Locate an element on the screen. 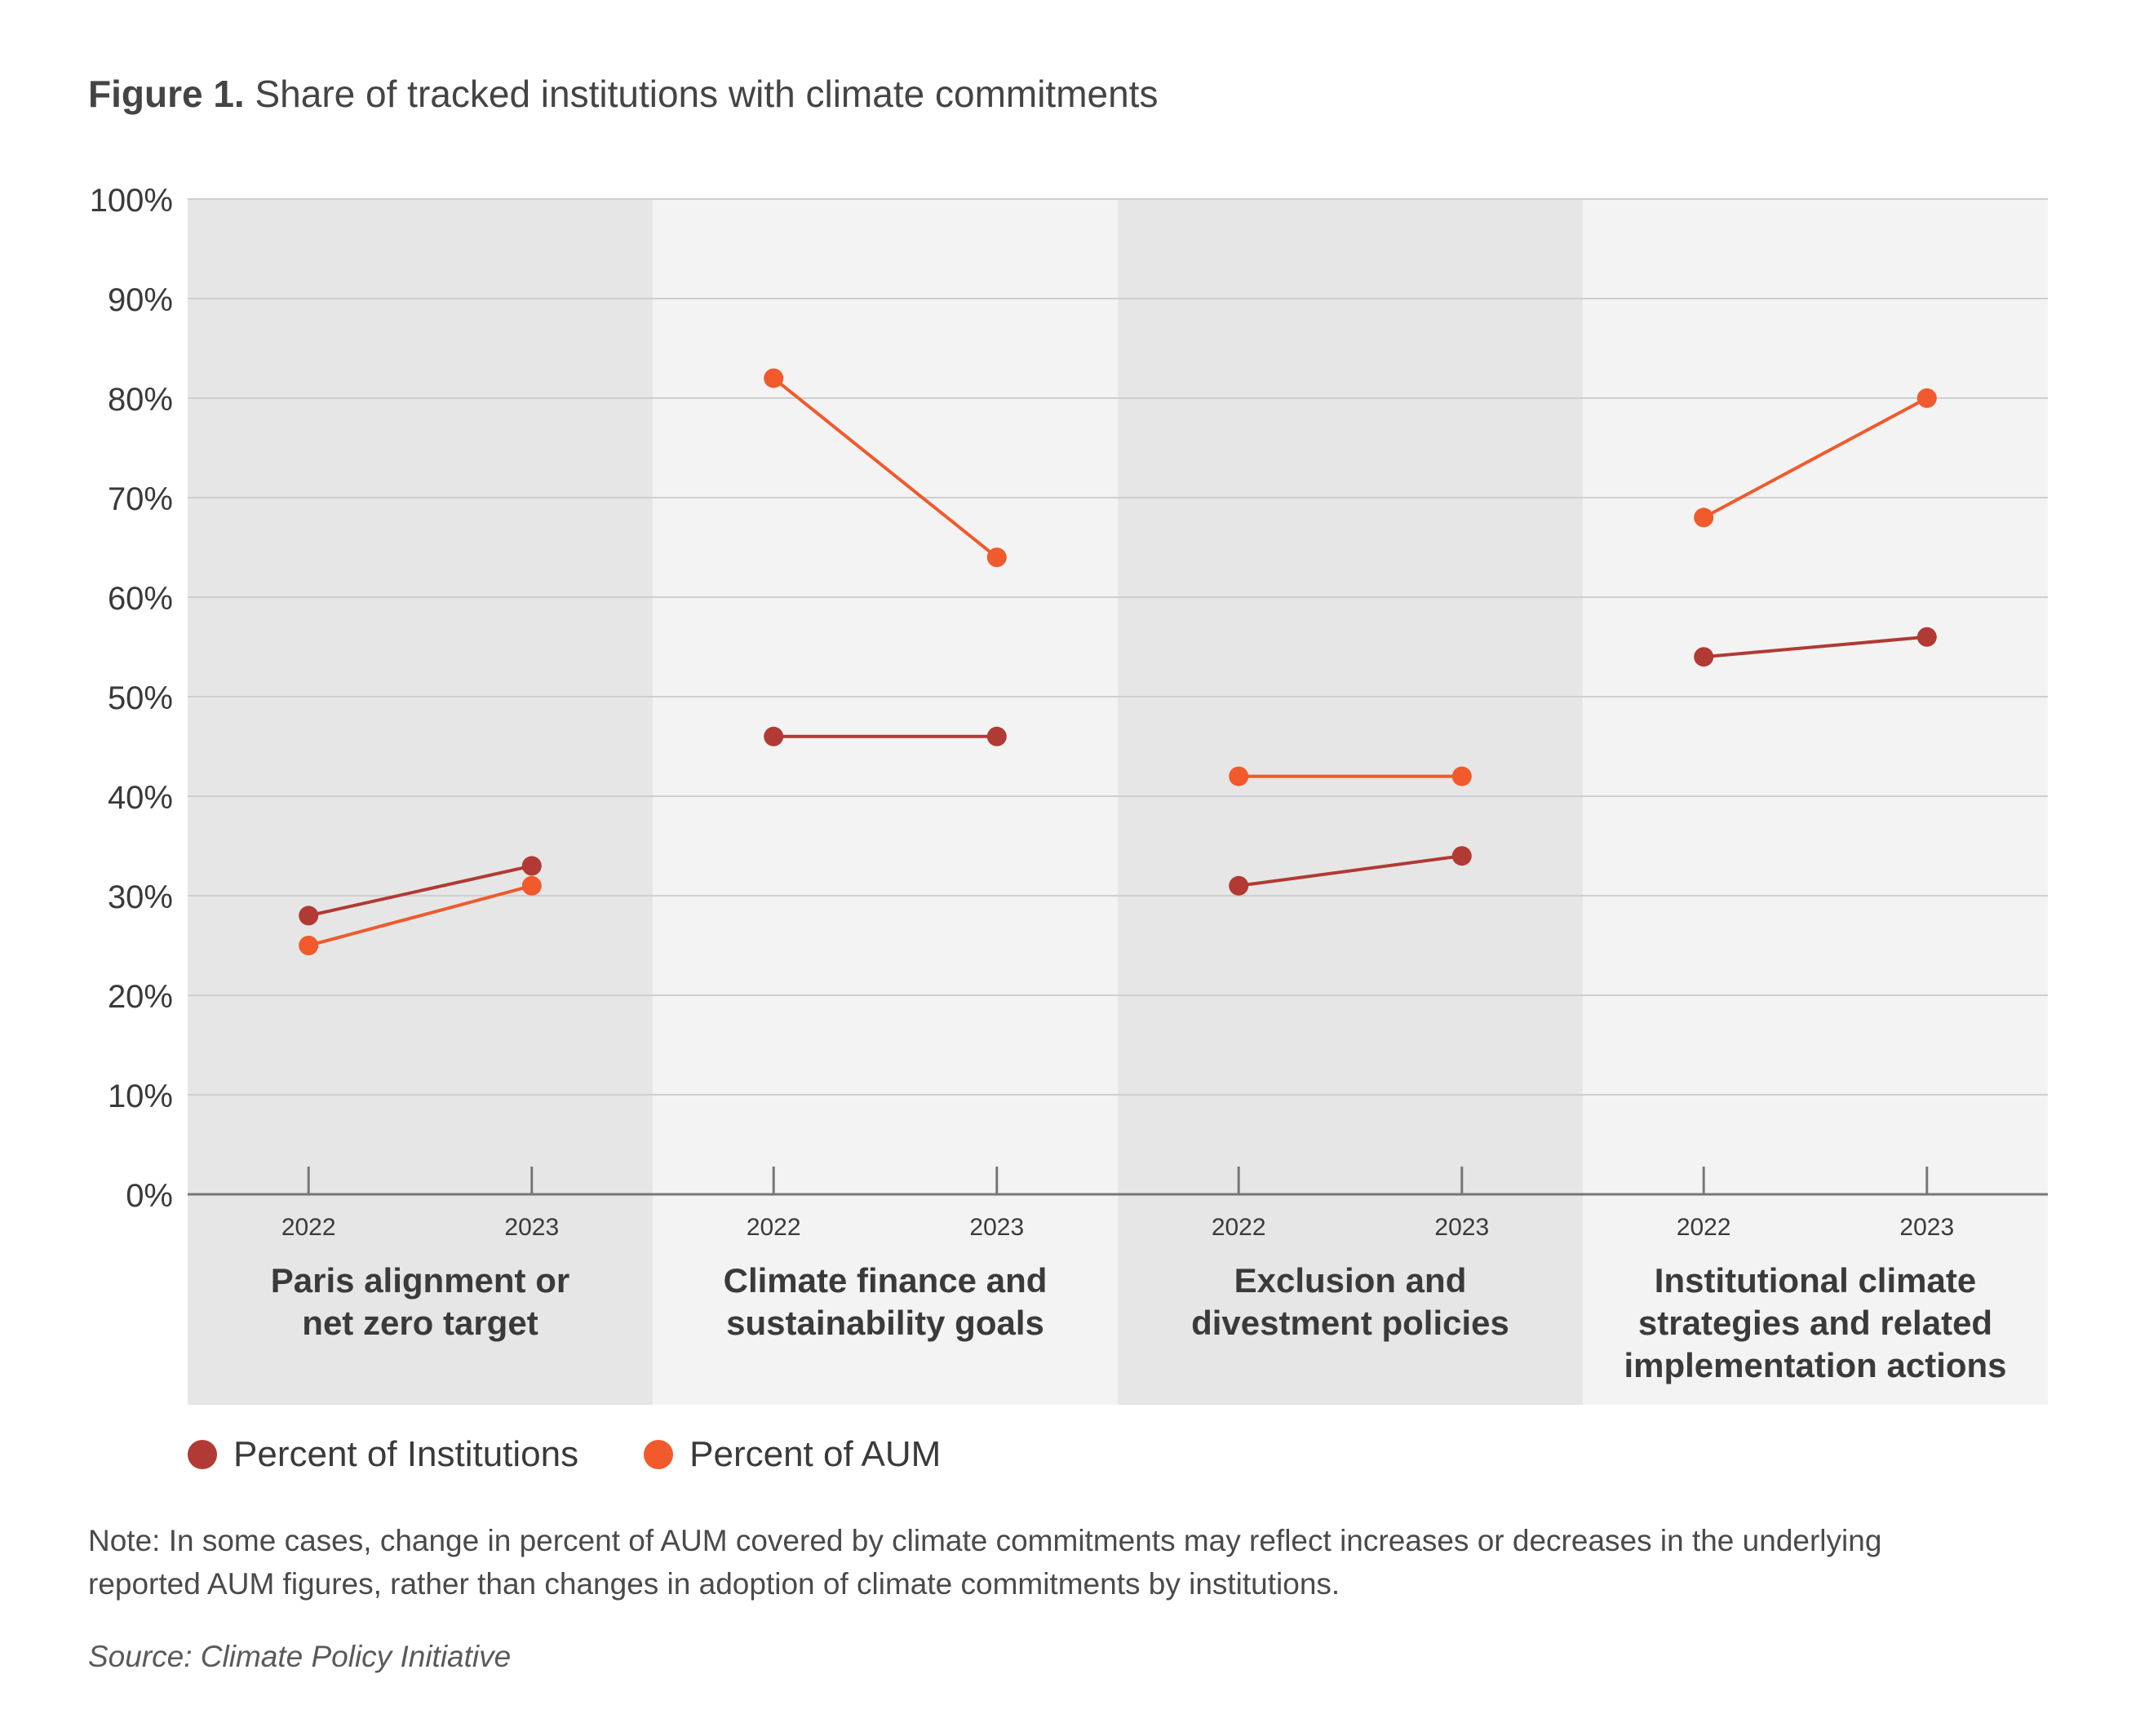  legend-item-institutions: Percent of Institutions is located at coordinates (383, 1454).